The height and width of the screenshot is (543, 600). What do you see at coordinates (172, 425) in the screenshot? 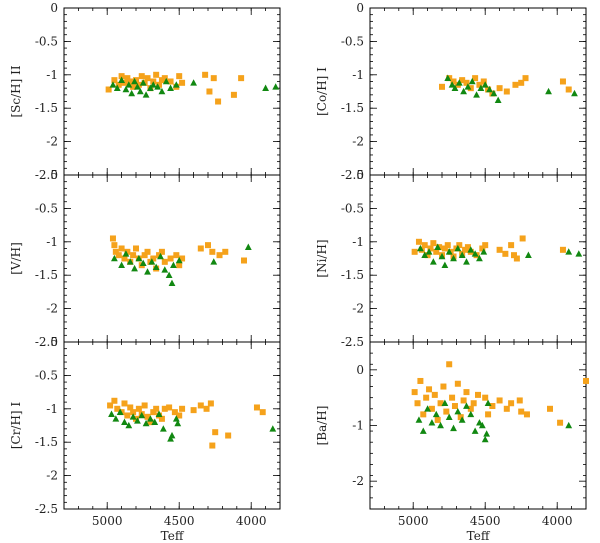
I see `panel-frame` at bounding box center [172, 425].